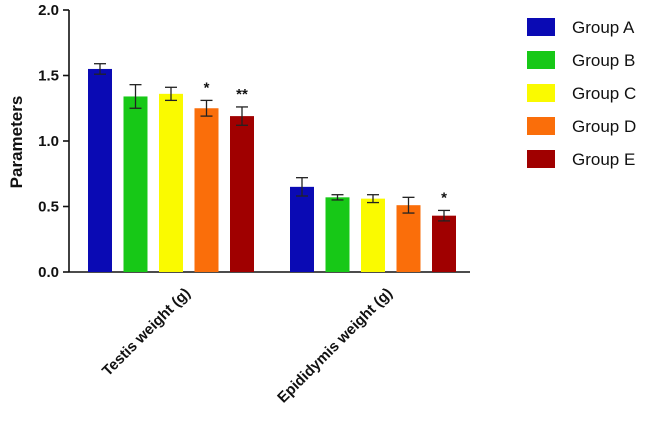 This screenshot has width=656, height=447. What do you see at coordinates (603, 60) in the screenshot?
I see `legend-label: Group B` at bounding box center [603, 60].